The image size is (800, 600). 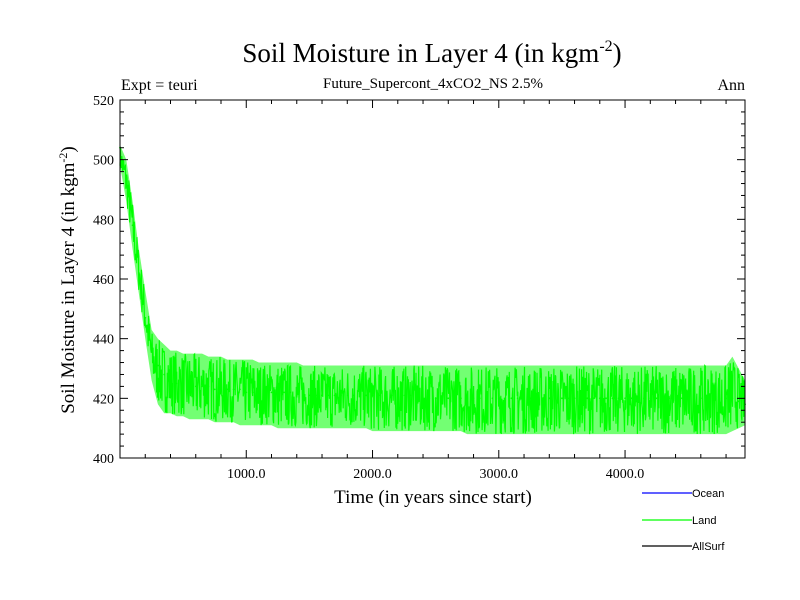 I want to click on experiment-label: Expt = teuri, so click(x=159, y=85).